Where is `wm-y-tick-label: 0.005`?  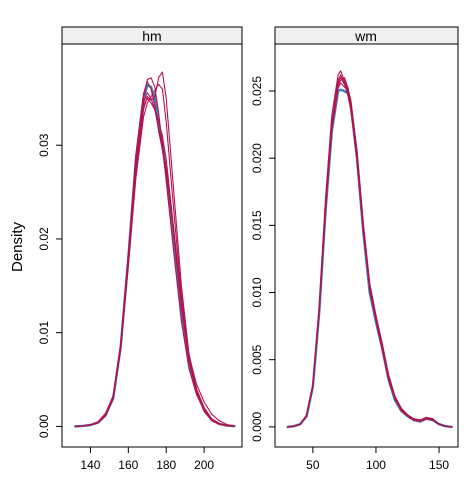
wm-y-tick-label: 0.005 is located at coordinates (257, 359).